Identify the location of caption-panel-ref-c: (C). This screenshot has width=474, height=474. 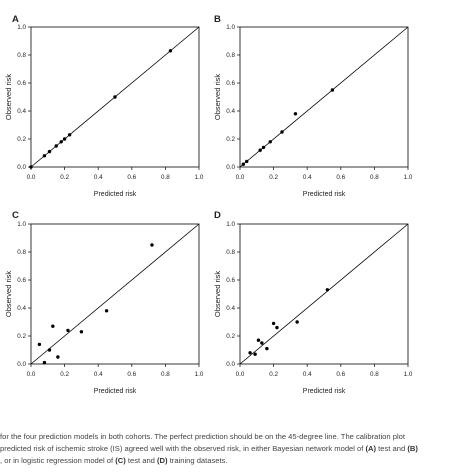
(120, 460).